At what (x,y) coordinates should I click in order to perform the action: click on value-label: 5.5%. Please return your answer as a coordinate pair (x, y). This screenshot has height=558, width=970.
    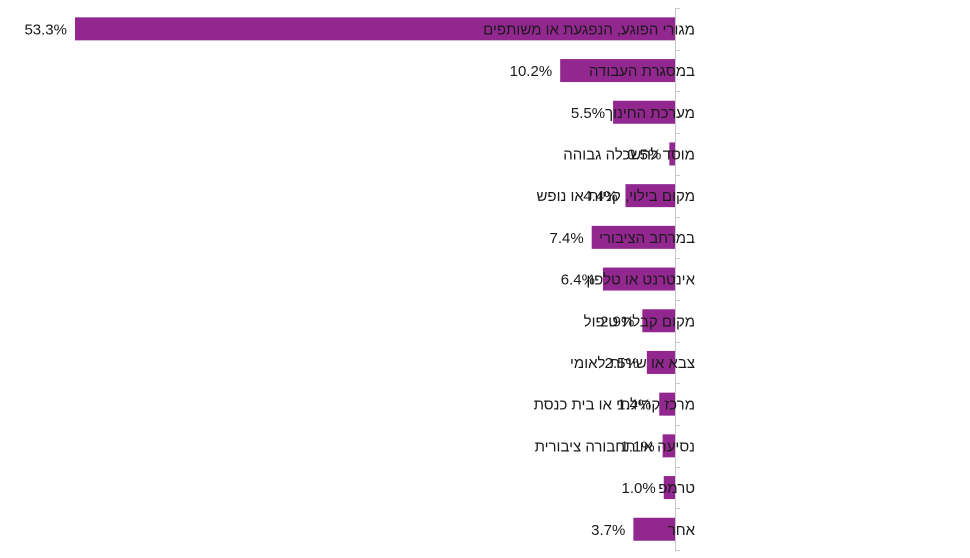
    Looking at the image, I should click on (588, 113).